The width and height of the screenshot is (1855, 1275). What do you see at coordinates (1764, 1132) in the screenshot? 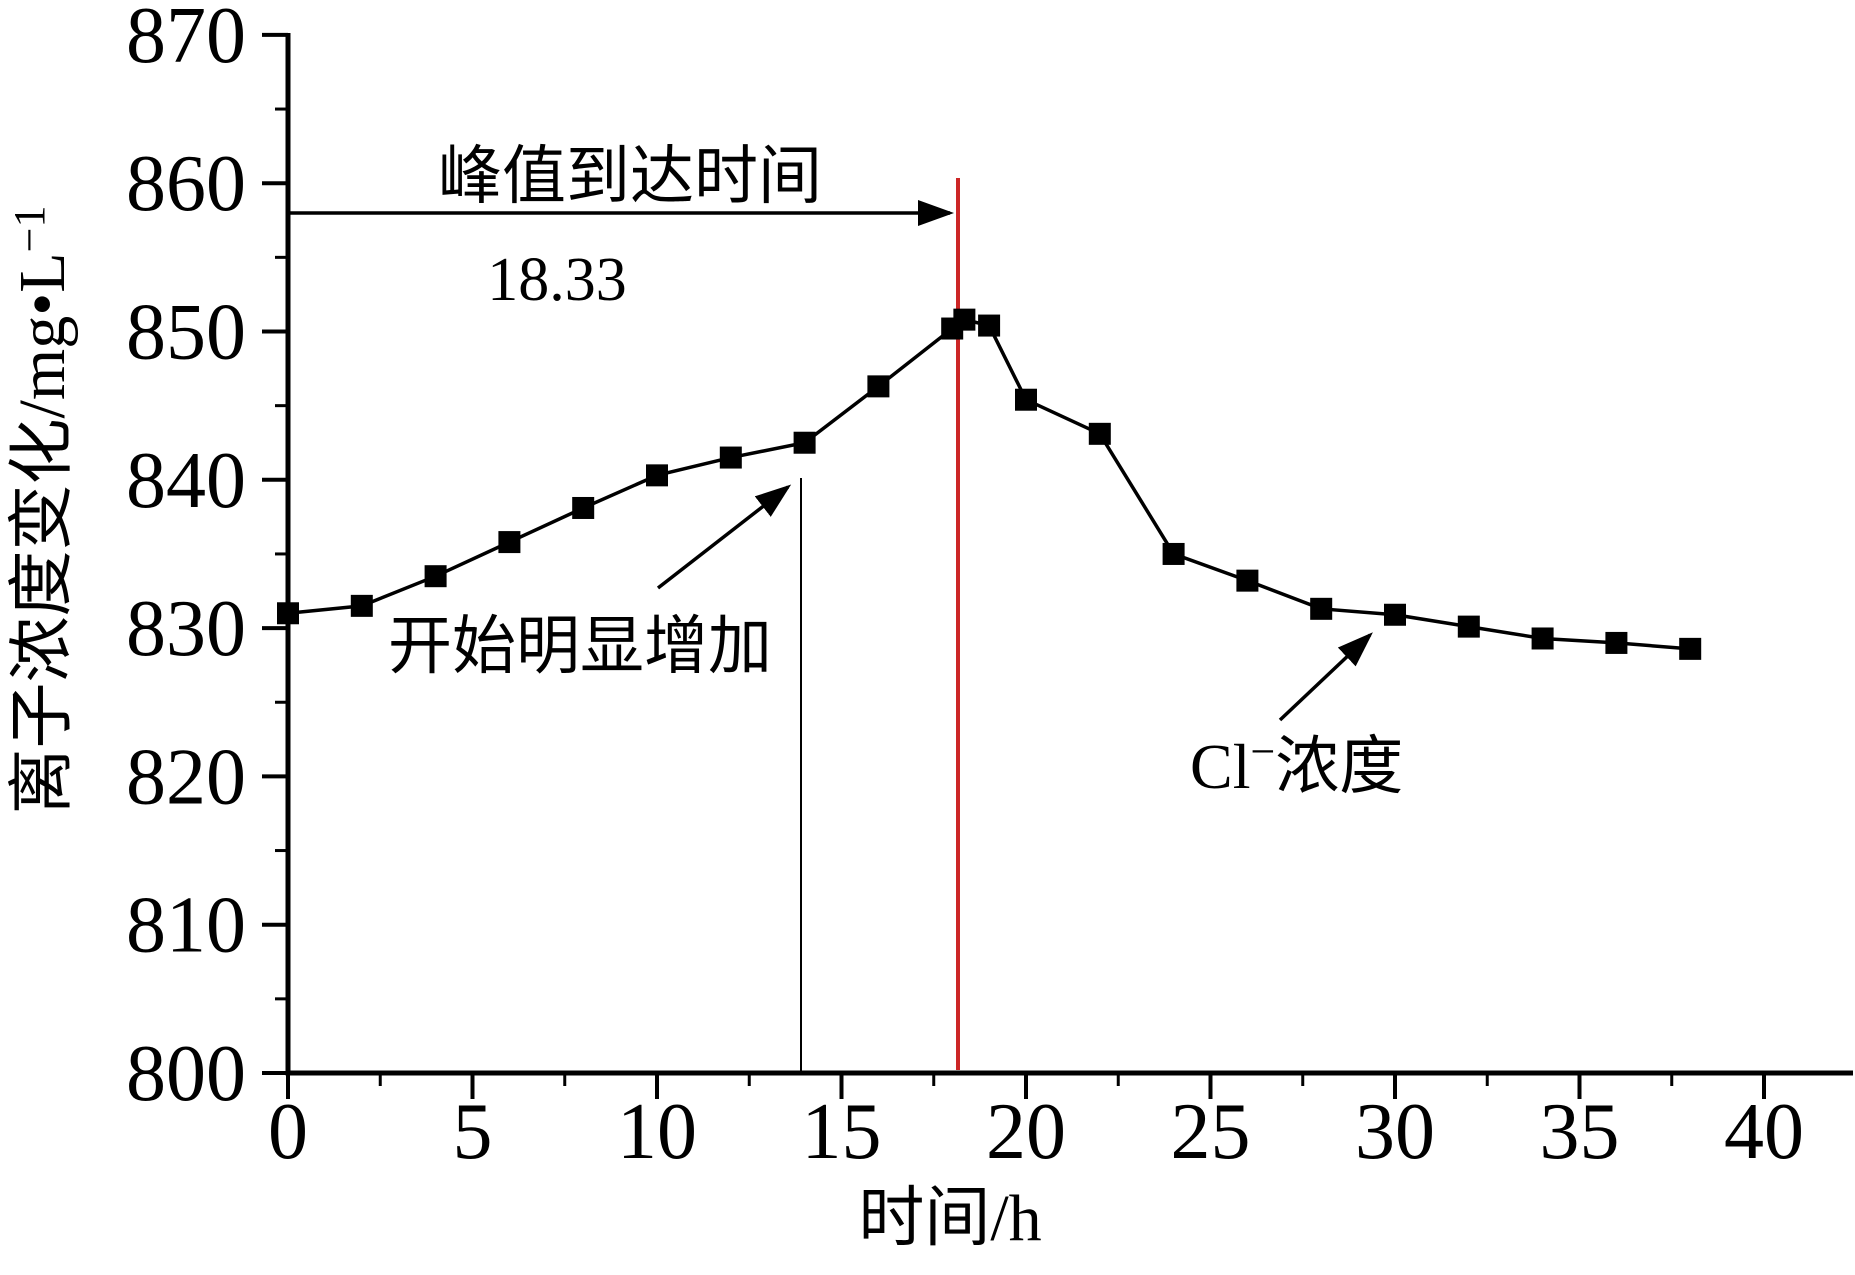
I see `x-tick-label: 40` at bounding box center [1764, 1132].